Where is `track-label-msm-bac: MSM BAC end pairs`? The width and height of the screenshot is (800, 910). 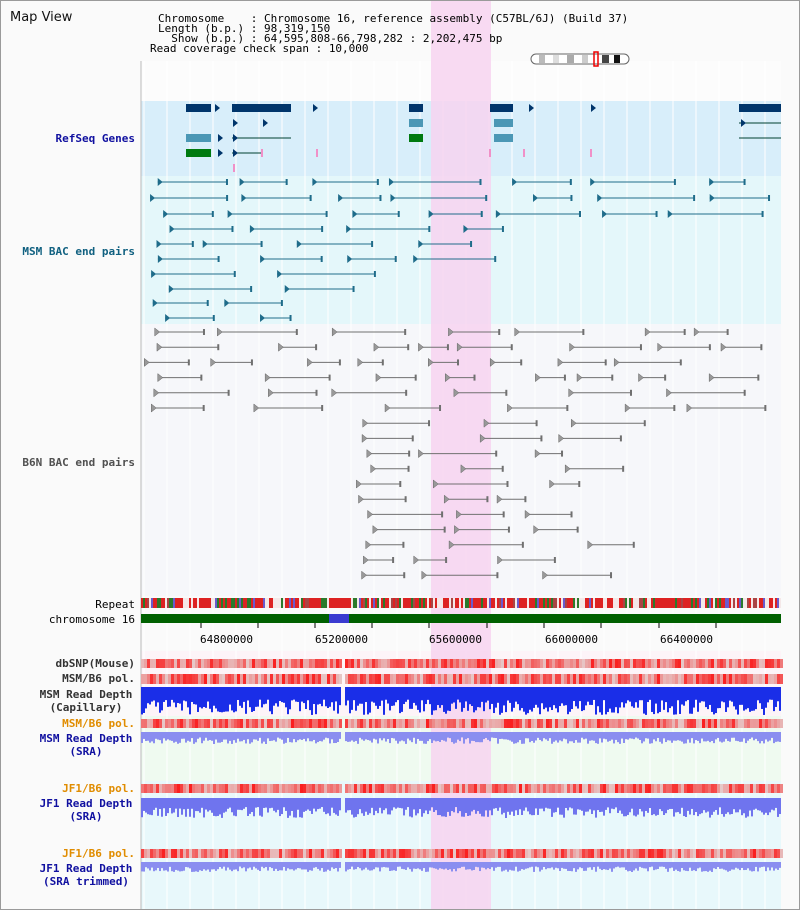
track-label-msm-bac: MSM BAC end pairs is located at coordinates (78, 251).